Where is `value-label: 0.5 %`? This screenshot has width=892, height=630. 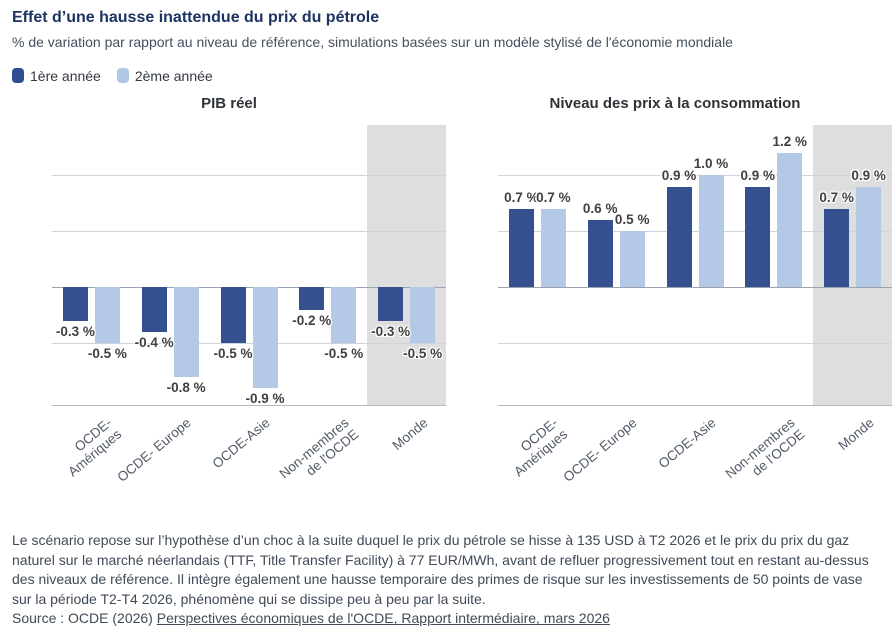 value-label: 0.5 % is located at coordinates (632, 220).